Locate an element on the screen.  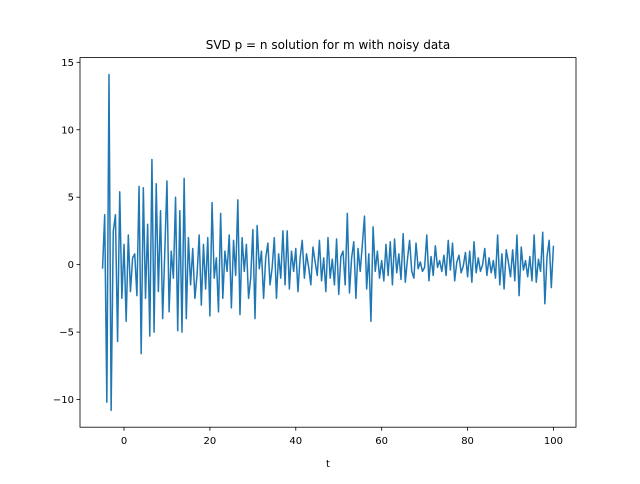
y-tick-label: 15 is located at coordinates (67, 63).